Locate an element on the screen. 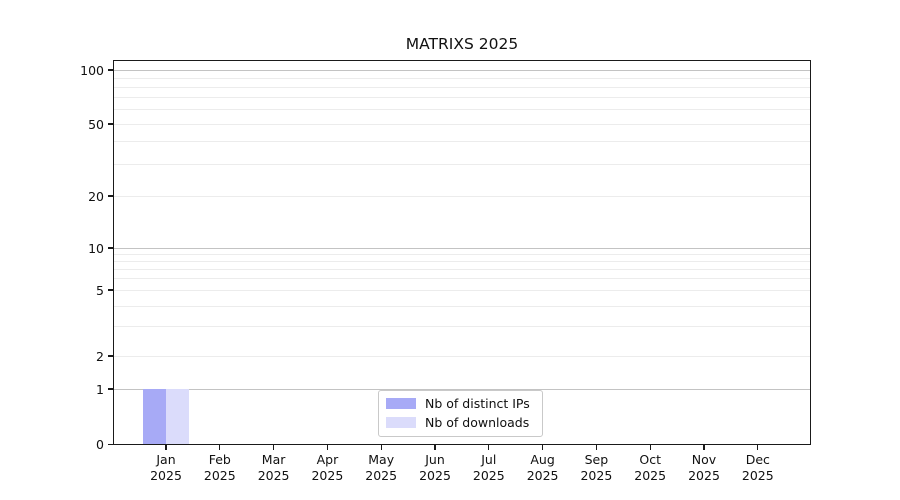  x-tick-label: May 2025 is located at coordinates (381, 467).